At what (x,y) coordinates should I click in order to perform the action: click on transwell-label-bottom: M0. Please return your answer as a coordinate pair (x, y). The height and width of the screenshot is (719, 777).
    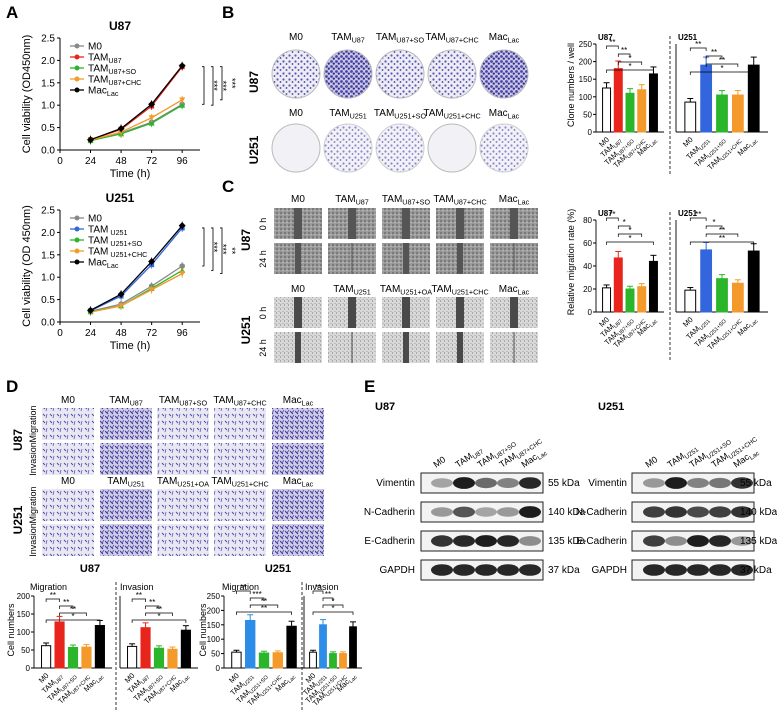
    Looking at the image, I should click on (68, 481).